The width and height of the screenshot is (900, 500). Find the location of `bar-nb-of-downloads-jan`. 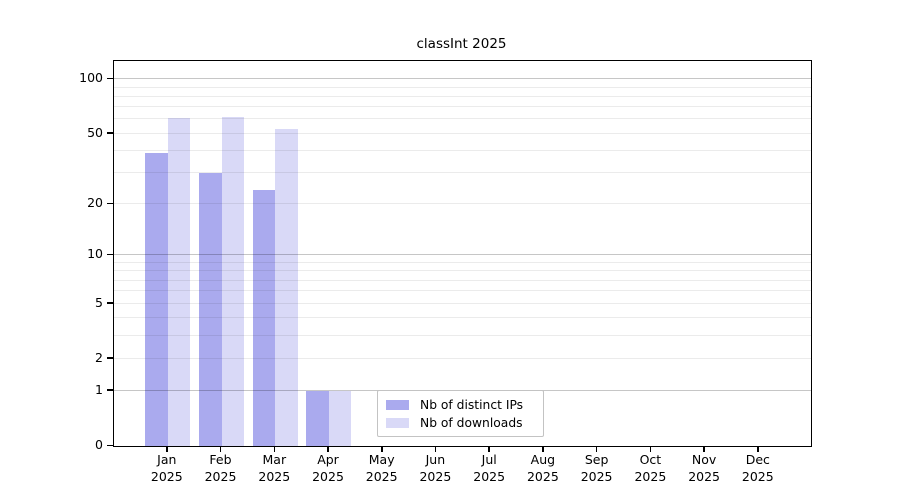

bar-nb-of-downloads-jan is located at coordinates (179, 282).